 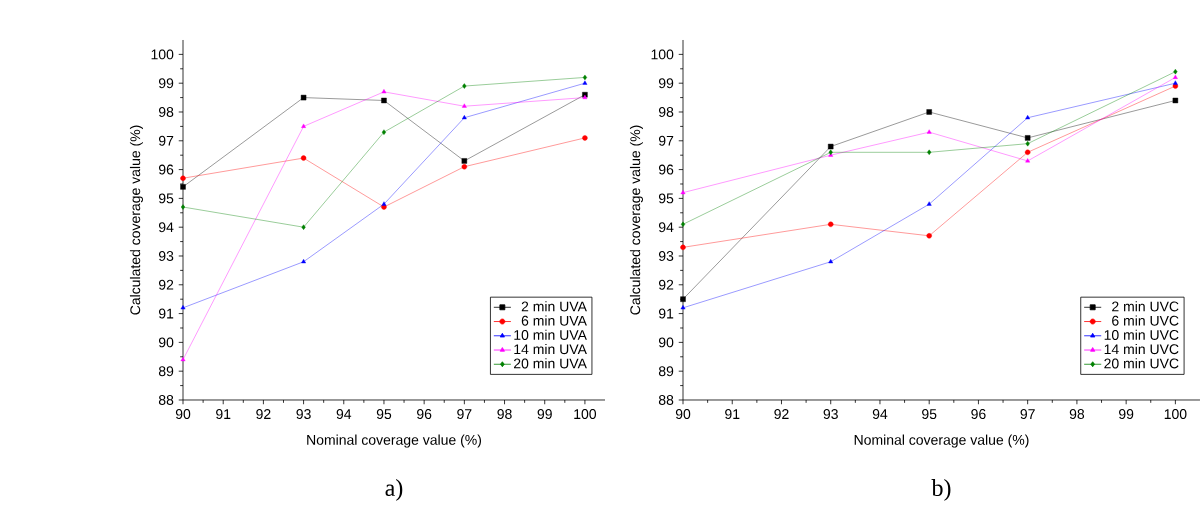 What do you see at coordinates (1141, 349) in the screenshot?
I see `legend-label: 14 min UVC` at bounding box center [1141, 349].